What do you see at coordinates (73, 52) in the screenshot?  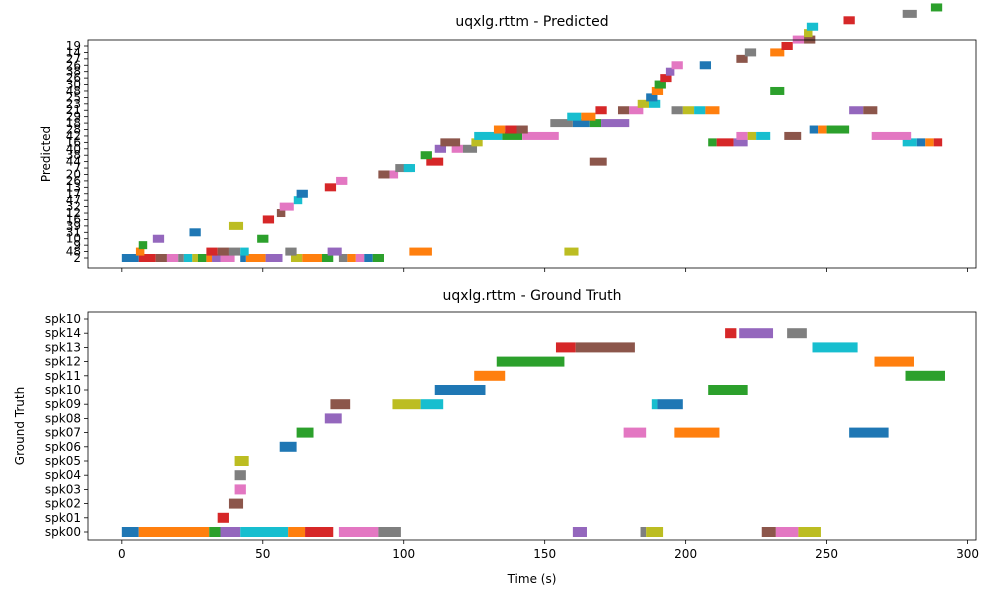 I see `top-y-tick-label: 14` at bounding box center [73, 52].